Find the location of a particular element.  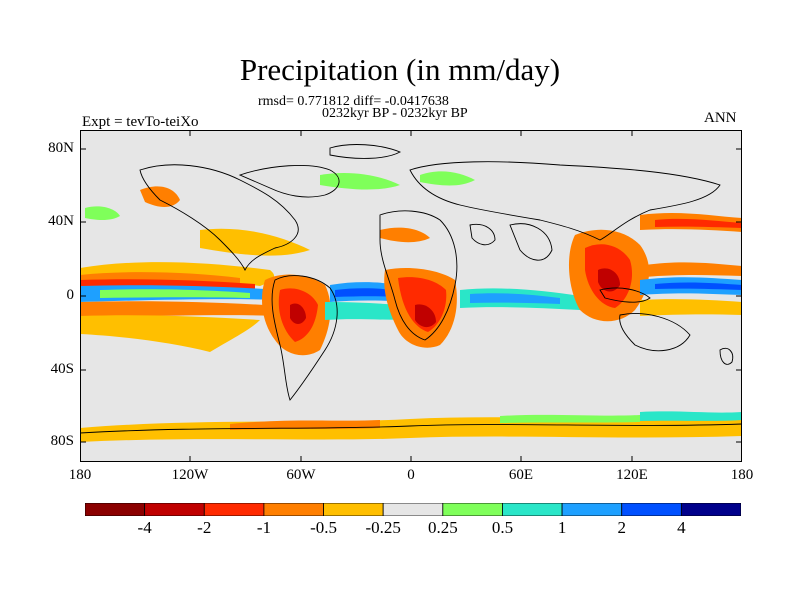

lon-tick-label: 60E is located at coordinates (521, 475).